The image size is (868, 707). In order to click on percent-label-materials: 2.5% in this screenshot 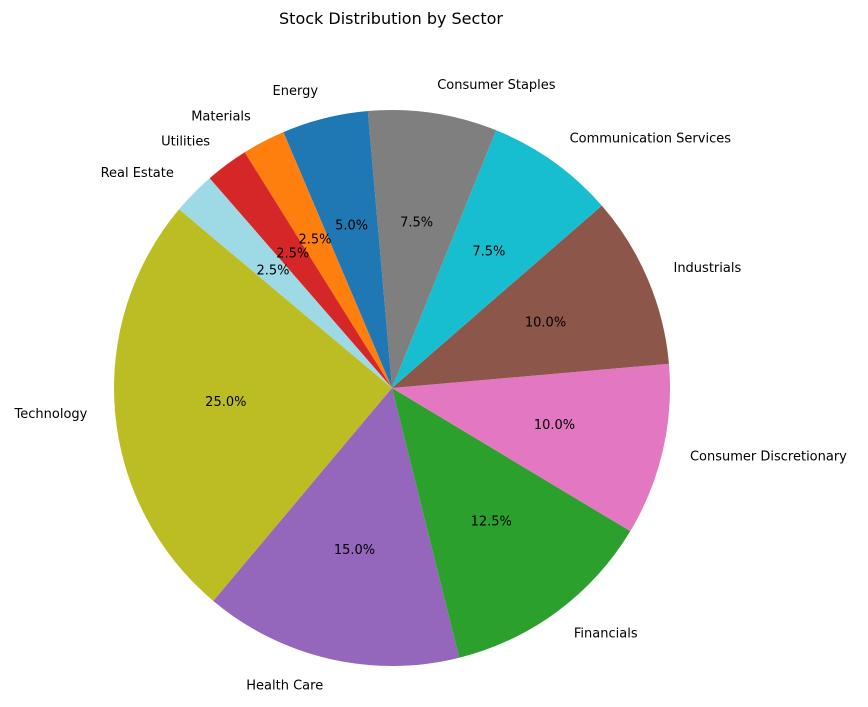, I will do `click(314, 240)`.